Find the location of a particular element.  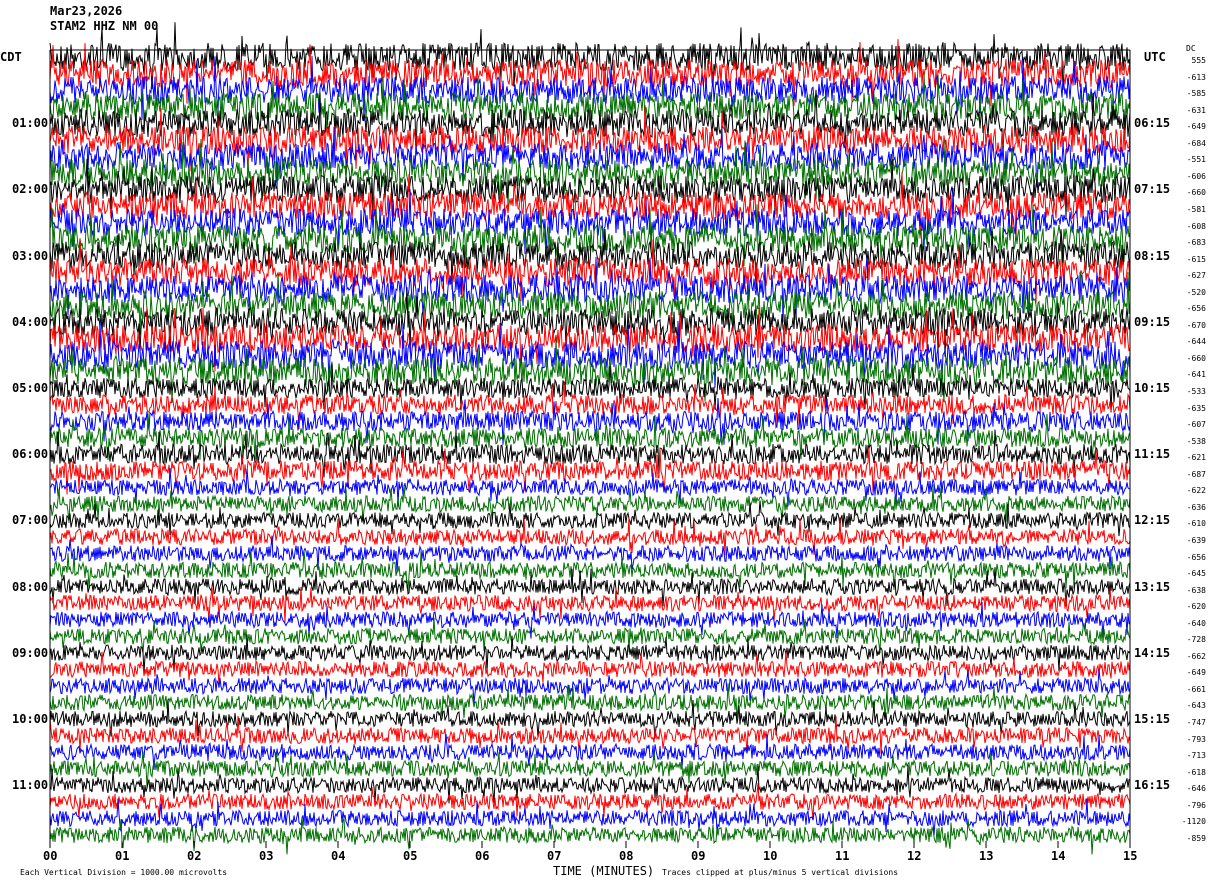

dc-offset-16: -670 is located at coordinates (1196, 325).